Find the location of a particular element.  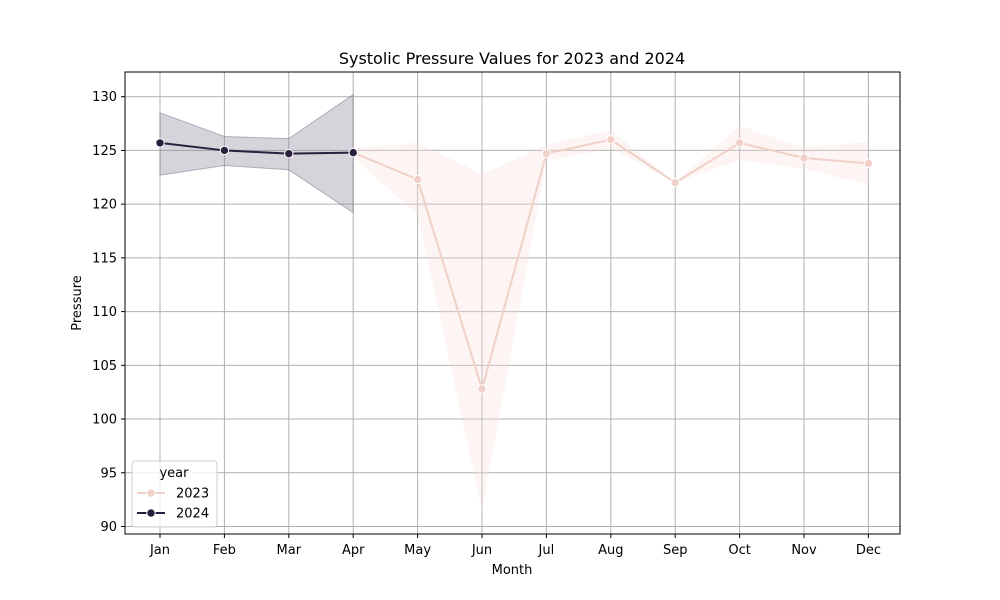

legend-label-2023: 2023 is located at coordinates (192, 494).